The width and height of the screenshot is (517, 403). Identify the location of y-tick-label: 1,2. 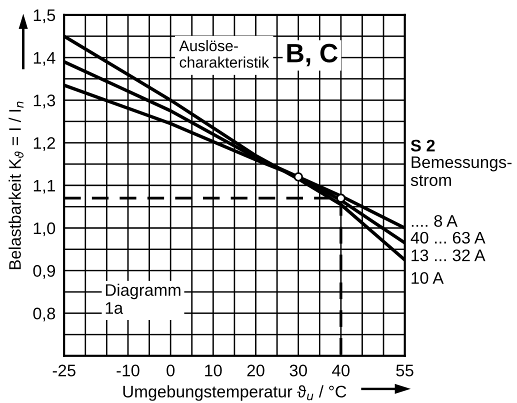
(44, 144).